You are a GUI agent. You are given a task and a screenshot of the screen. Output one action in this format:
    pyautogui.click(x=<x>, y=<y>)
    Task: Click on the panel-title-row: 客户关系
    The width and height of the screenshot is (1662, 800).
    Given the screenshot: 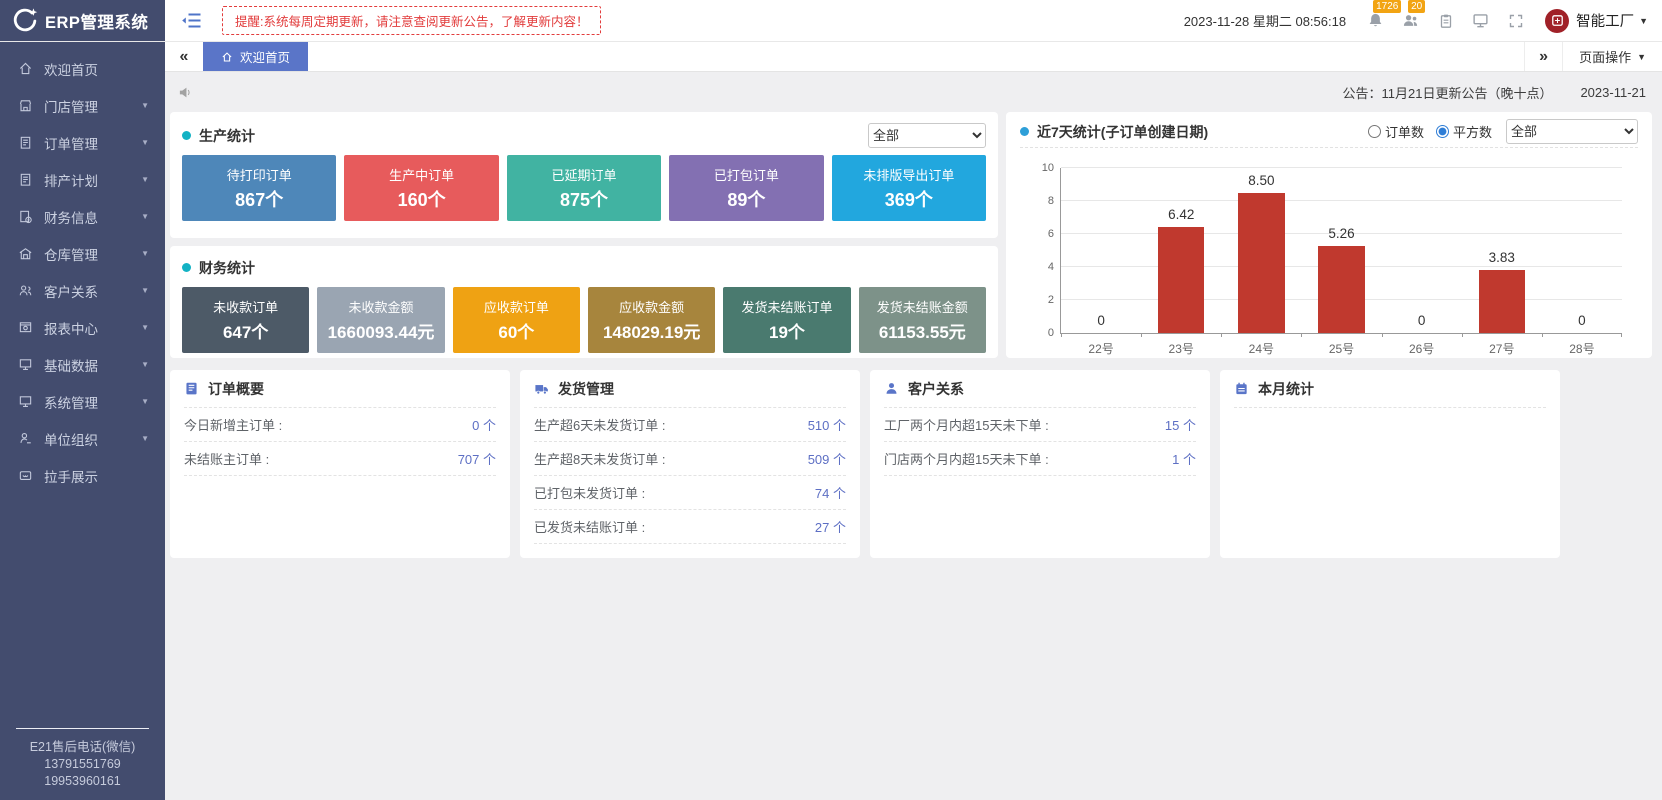 What is the action you would take?
    pyautogui.click(x=1040, y=389)
    